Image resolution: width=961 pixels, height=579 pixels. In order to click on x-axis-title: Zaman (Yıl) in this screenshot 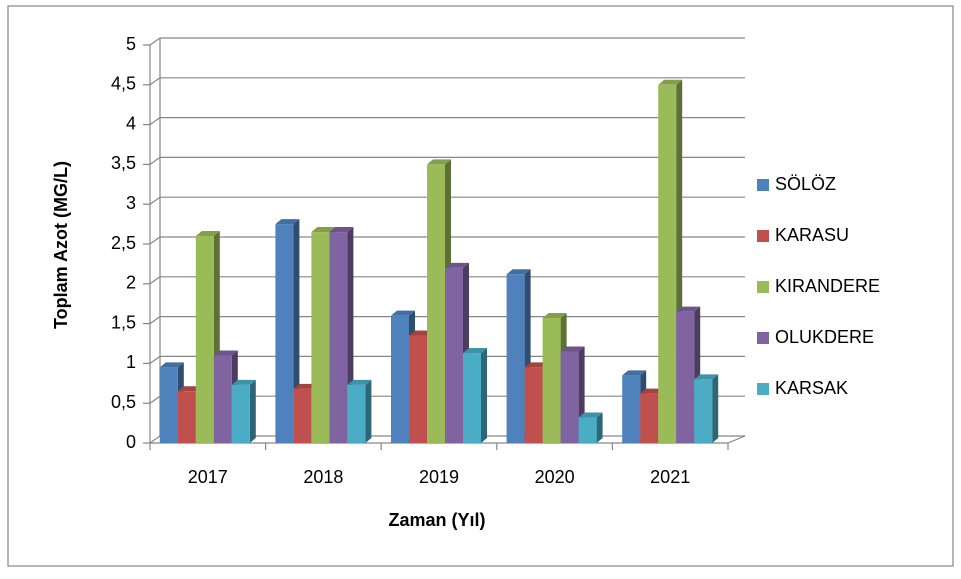, I will do `click(436, 520)`.